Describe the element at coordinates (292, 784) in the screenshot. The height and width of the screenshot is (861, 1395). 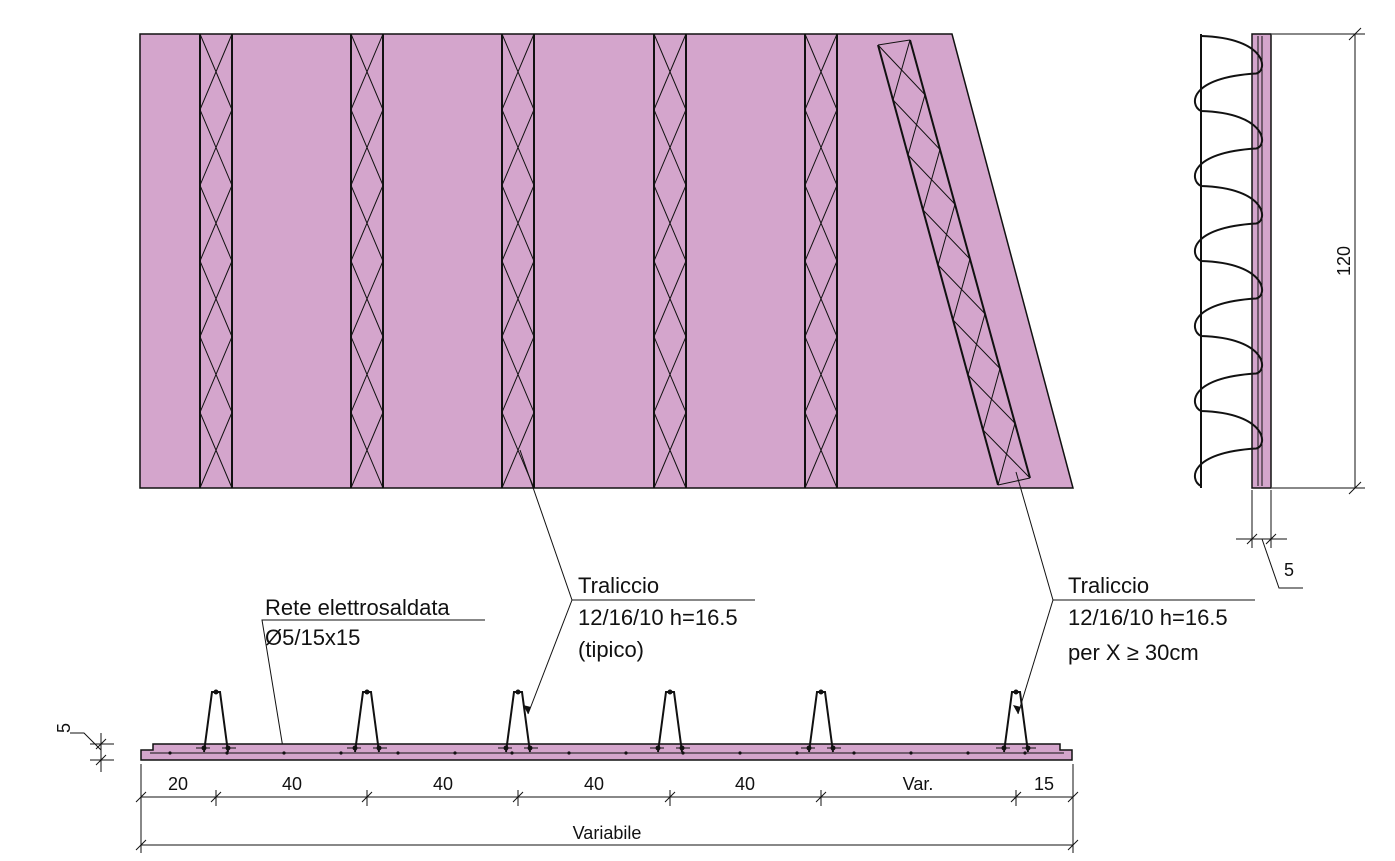
I see `dim-seg-2: 40` at that location.